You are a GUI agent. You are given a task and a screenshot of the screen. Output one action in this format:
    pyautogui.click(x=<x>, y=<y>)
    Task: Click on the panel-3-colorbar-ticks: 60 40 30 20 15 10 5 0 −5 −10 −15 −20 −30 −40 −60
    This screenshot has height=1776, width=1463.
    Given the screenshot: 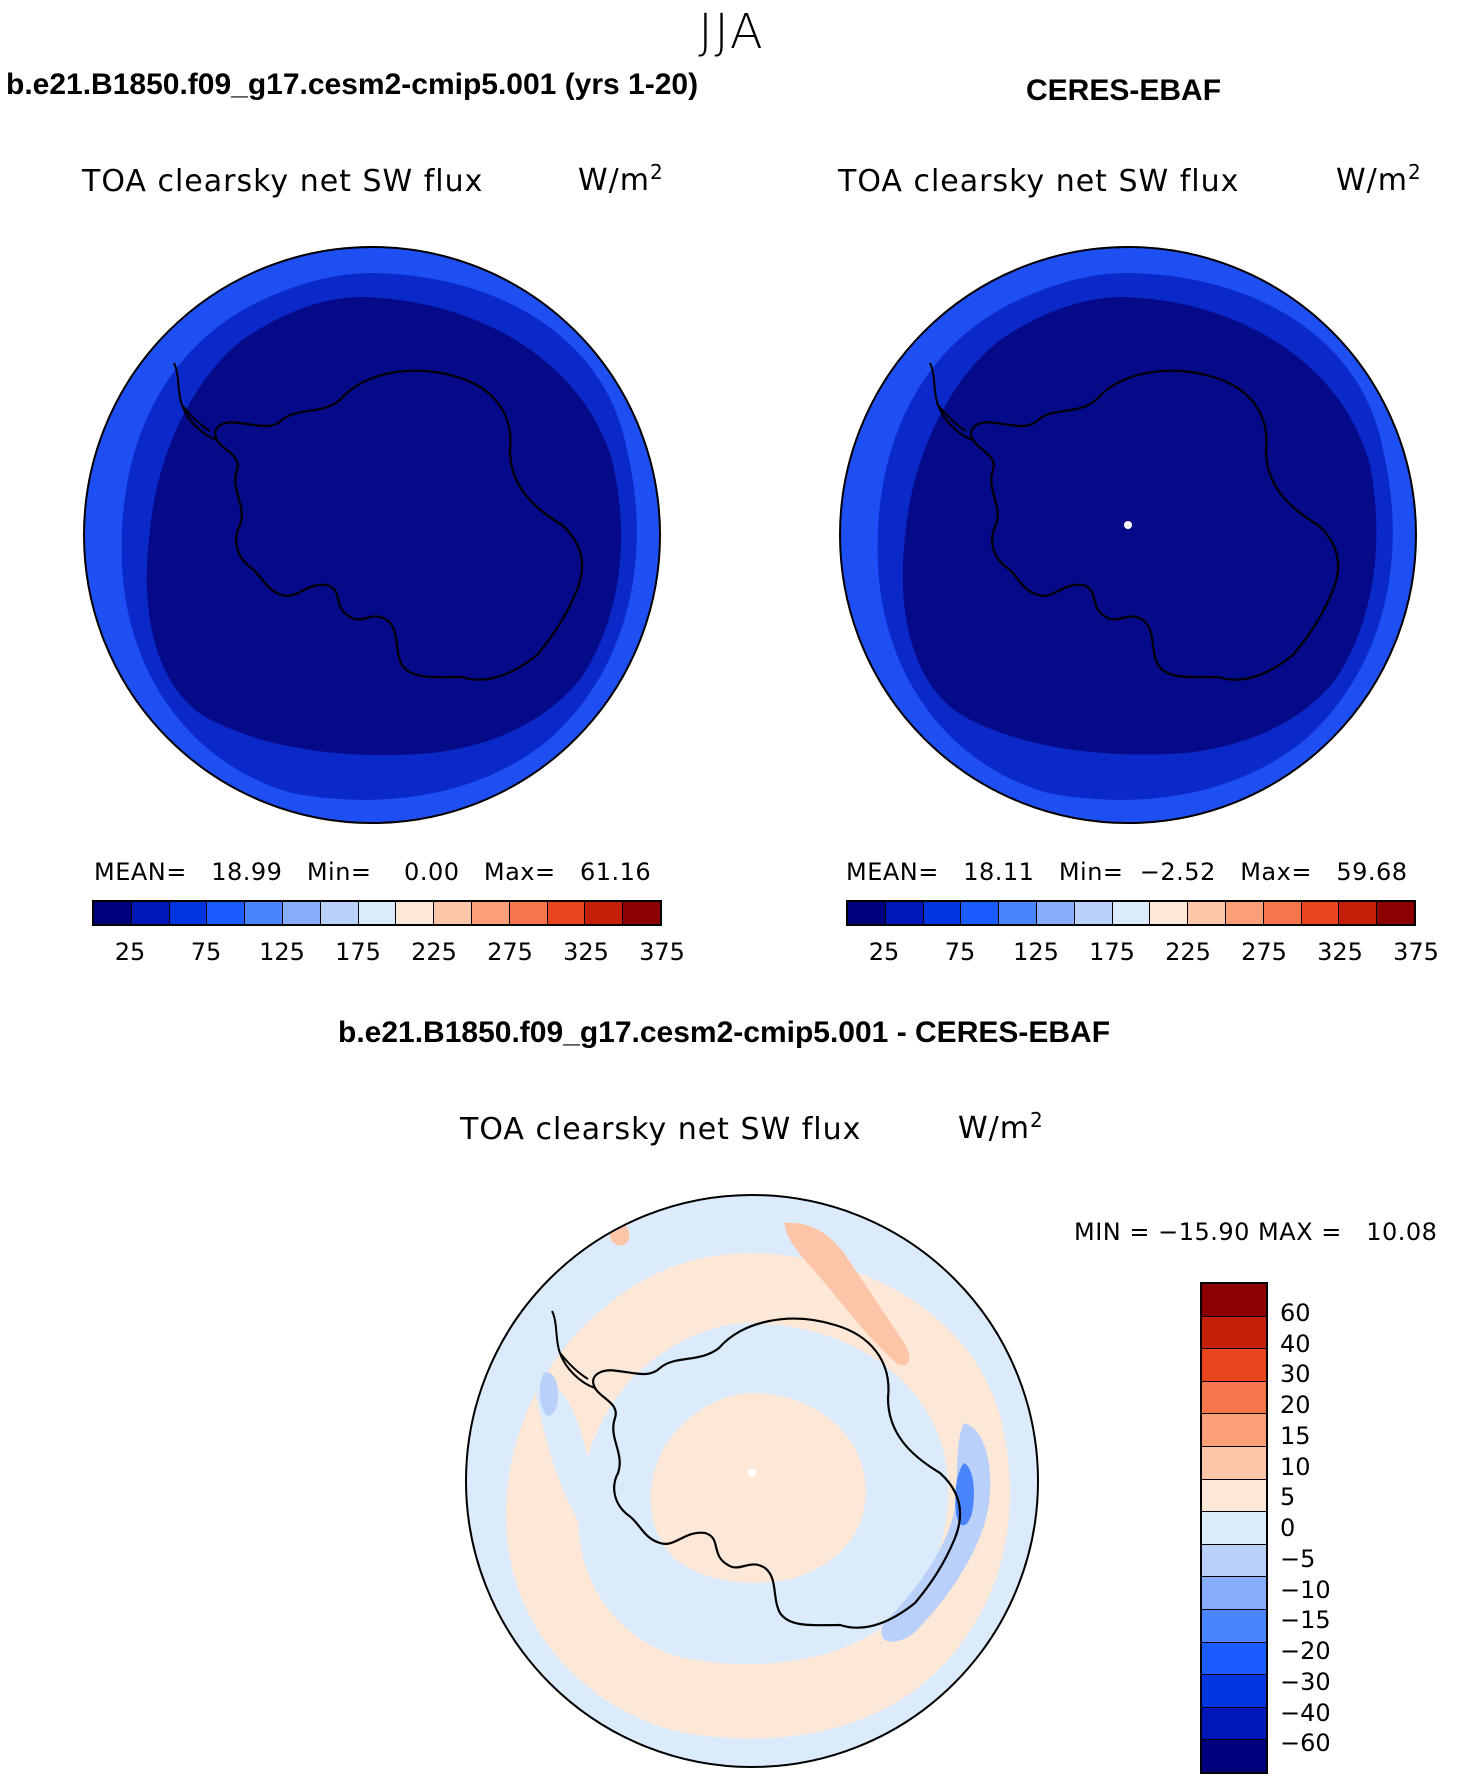 What is the action you would take?
    pyautogui.click(x=1320, y=1528)
    